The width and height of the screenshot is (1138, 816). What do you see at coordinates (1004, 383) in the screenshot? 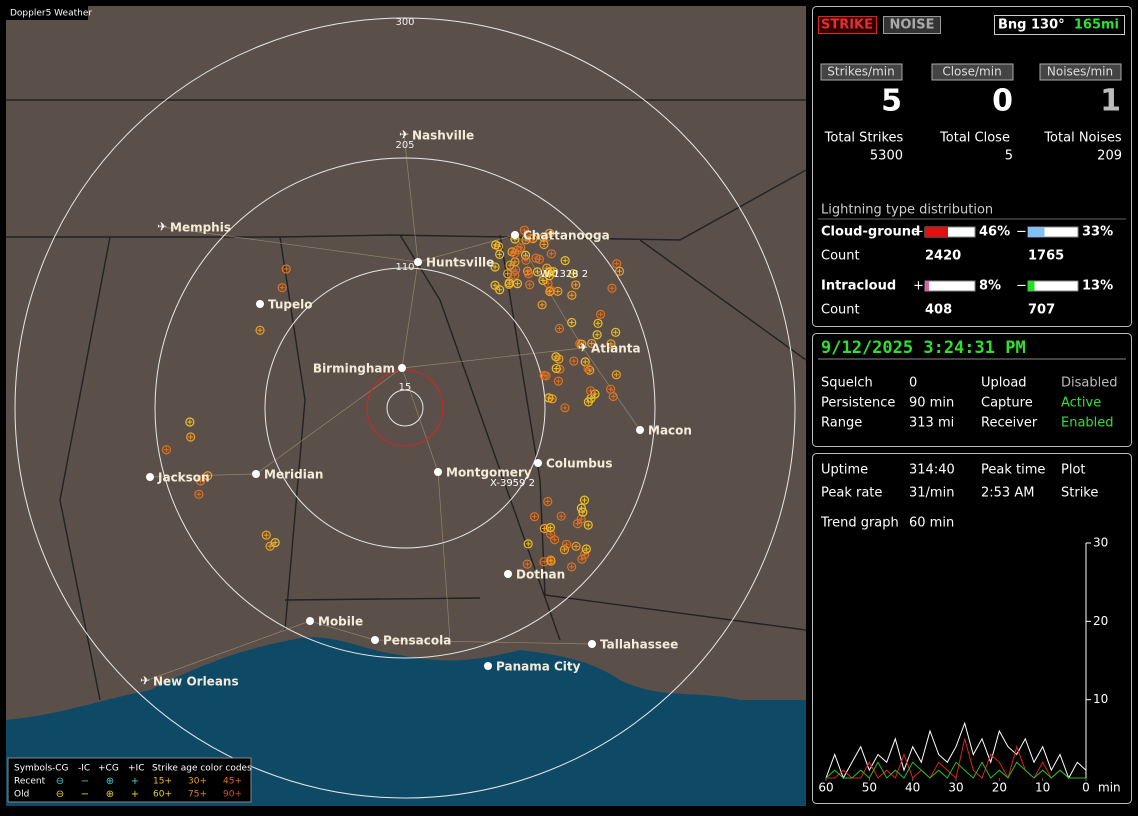
I see `setting: Upload` at bounding box center [1004, 383].